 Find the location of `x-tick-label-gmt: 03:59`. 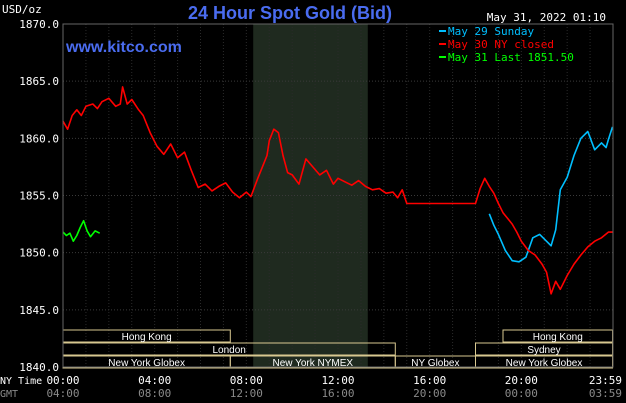

x-tick-label-gmt: 03:59 is located at coordinates (605, 393).